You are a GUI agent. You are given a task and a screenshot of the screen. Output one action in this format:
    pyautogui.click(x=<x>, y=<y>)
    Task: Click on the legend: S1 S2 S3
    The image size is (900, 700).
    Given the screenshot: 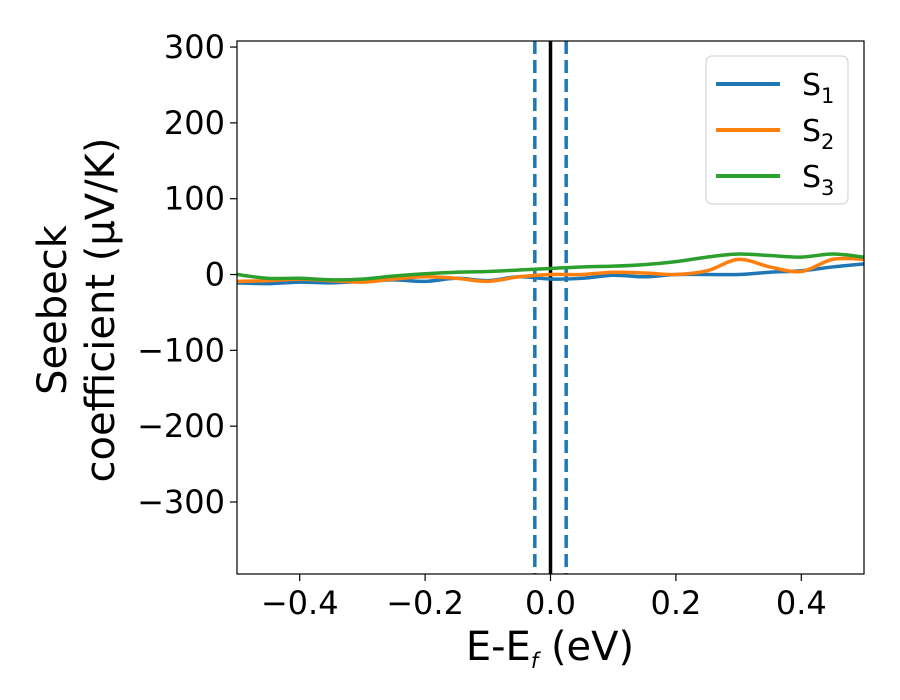 What is the action you would take?
    pyautogui.click(x=777, y=130)
    